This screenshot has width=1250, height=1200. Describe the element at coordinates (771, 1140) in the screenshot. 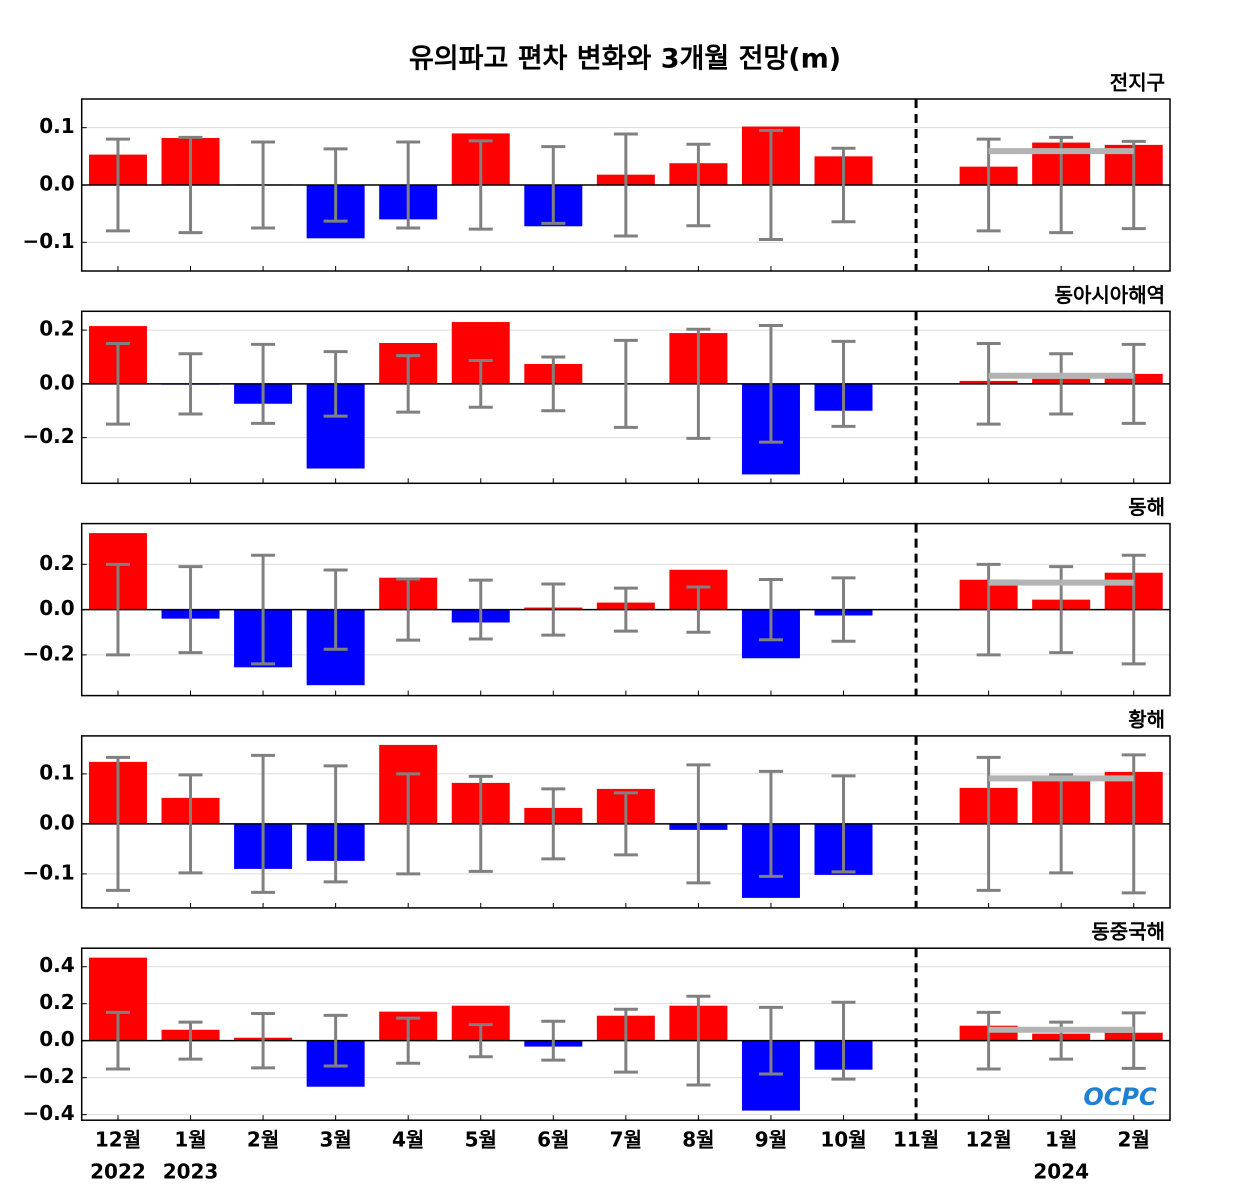

I see `x-tick-label: 9월` at that location.